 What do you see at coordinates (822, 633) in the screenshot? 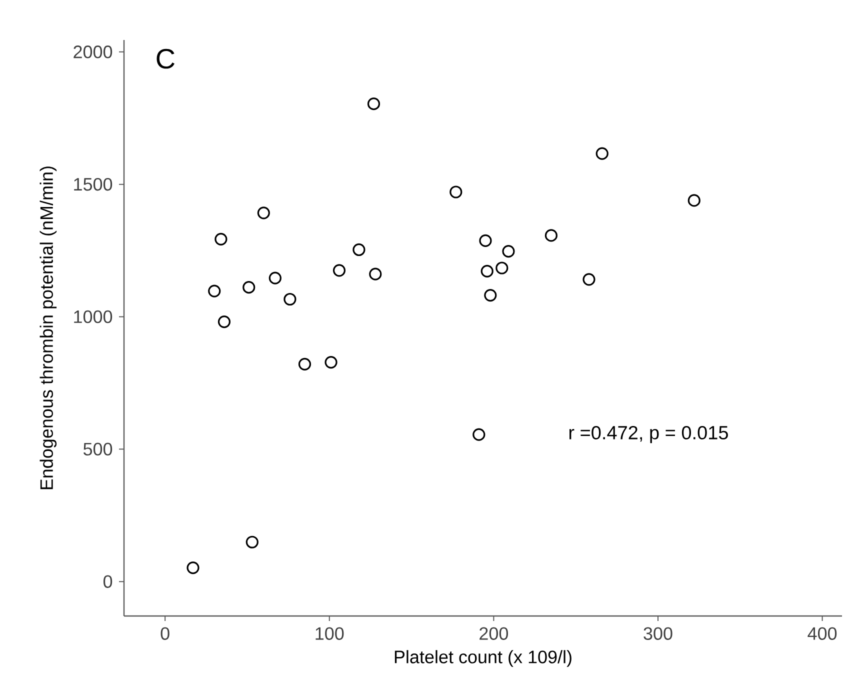
I see `x-tick-label: 400` at bounding box center [822, 633].